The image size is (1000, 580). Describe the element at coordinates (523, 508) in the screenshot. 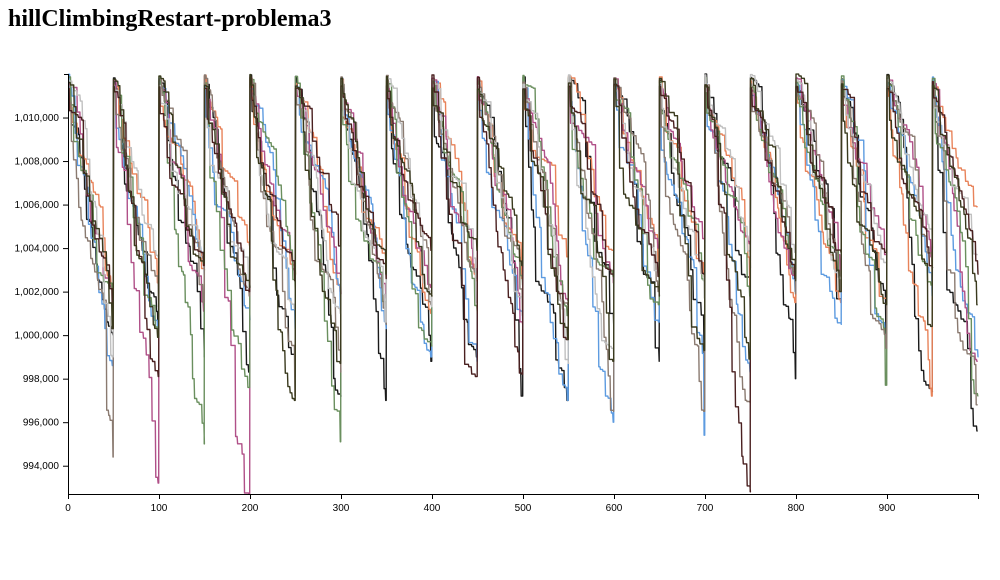

I see `x-tick-label-5: 500` at that location.